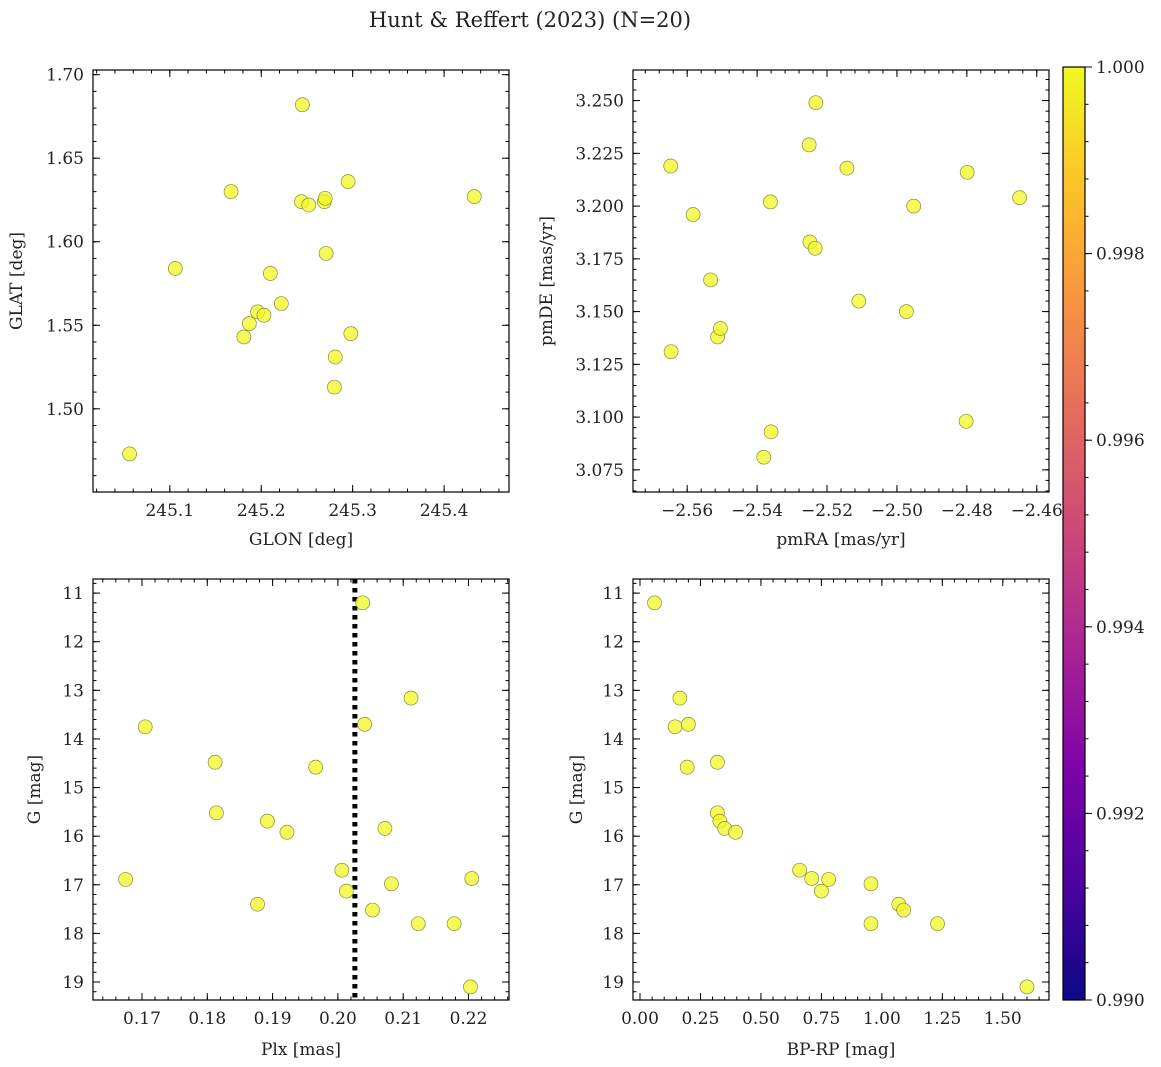 The width and height of the screenshot is (1161, 1067). Describe the element at coordinates (967, 511) in the screenshot. I see `x-tick-label: −2.48` at that location.